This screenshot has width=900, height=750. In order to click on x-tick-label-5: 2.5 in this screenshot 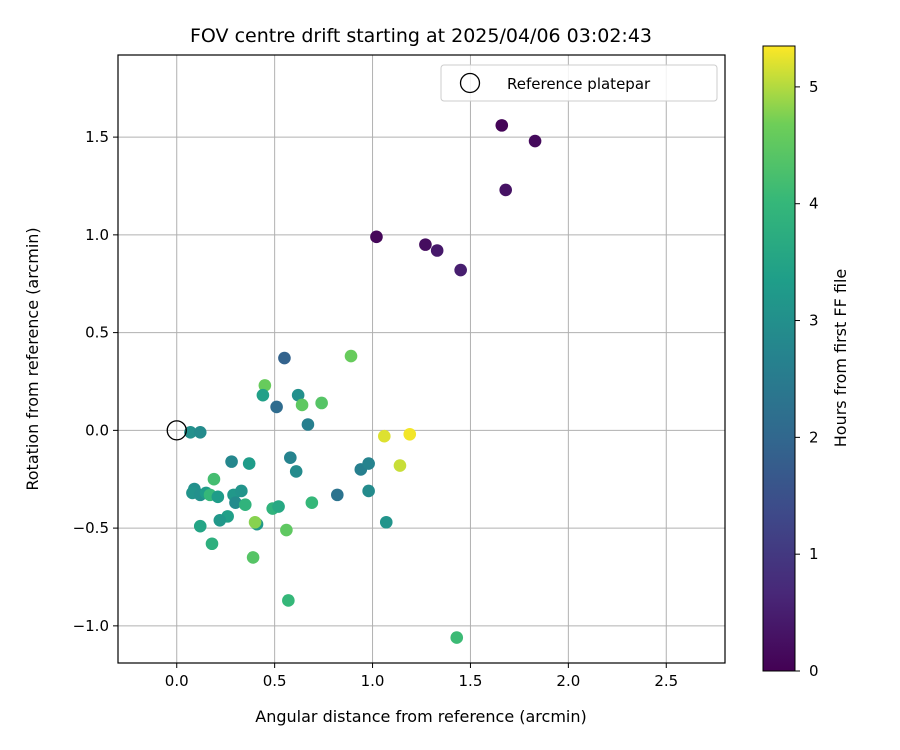, I will do `click(666, 681)`.